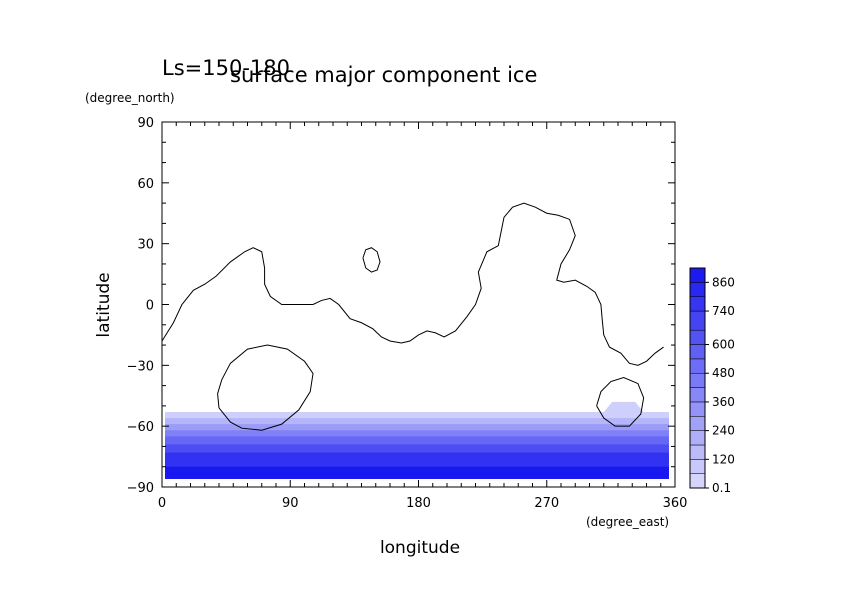 The width and height of the screenshot is (842, 595). I want to click on y-tick-label: −90, so click(140, 488).